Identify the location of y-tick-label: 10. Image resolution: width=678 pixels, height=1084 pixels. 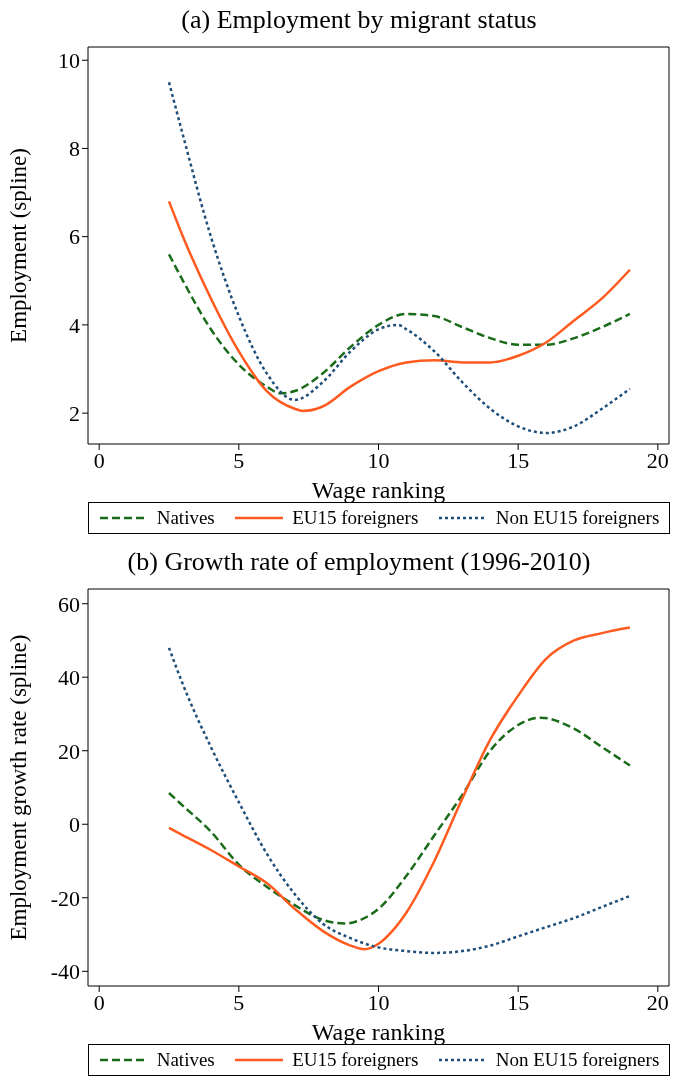
(69, 61).